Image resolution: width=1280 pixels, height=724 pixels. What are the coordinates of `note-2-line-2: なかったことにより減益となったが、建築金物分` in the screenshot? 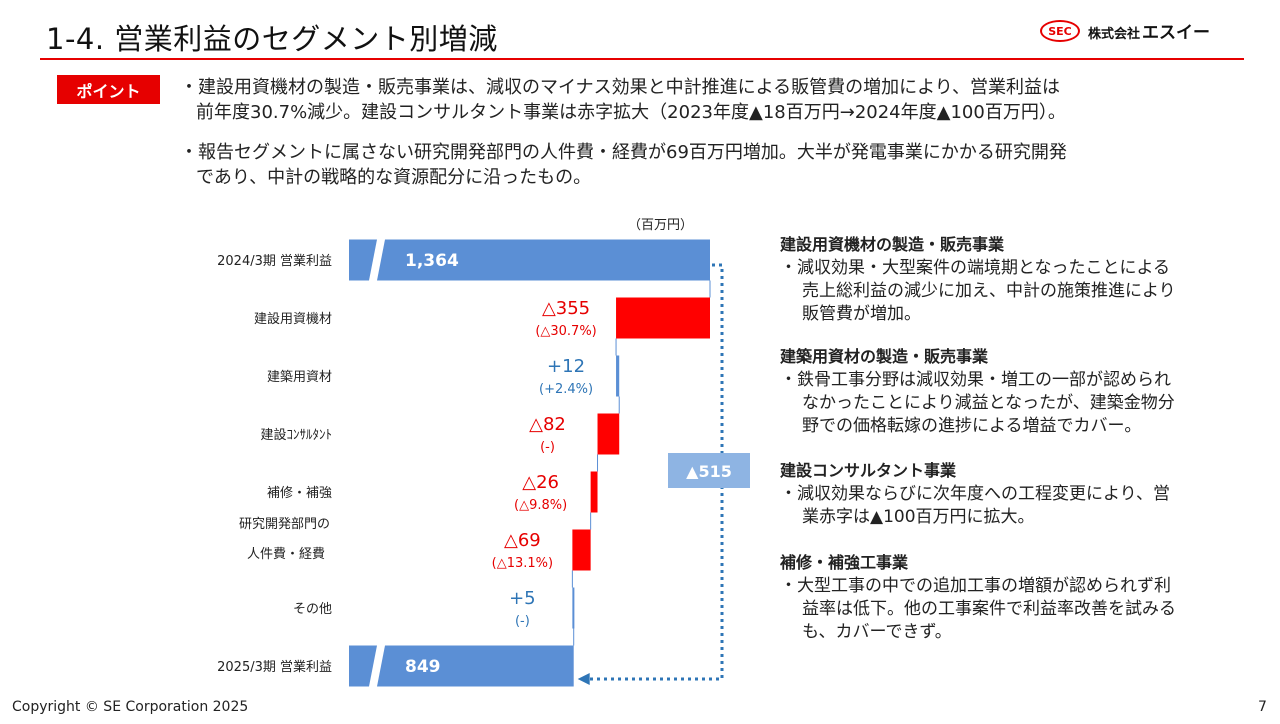 It's located at (988, 403).